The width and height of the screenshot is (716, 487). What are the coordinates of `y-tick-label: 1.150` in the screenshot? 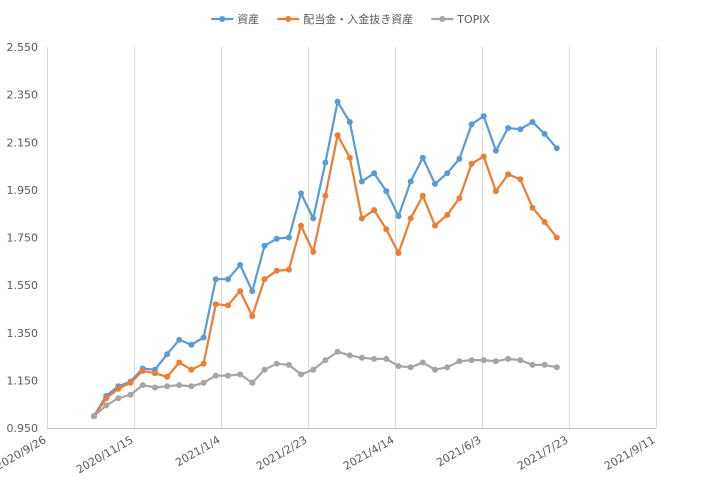 It's located at (23, 380).